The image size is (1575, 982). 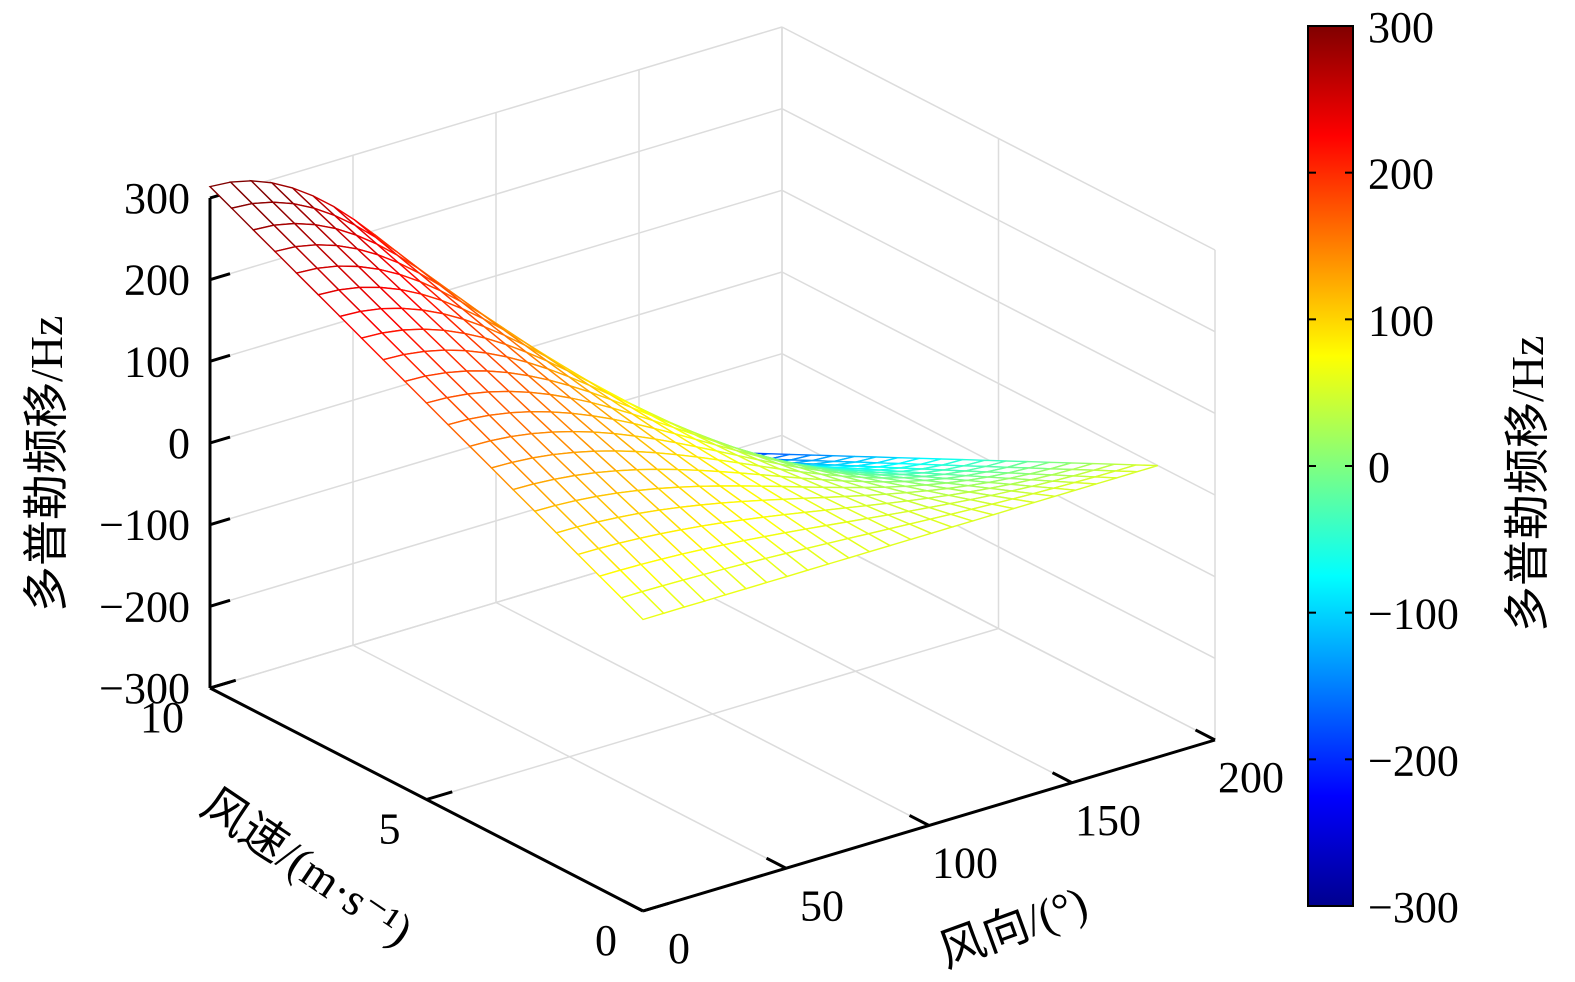 I want to click on z-tick-label: −200, so click(x=144, y=606).